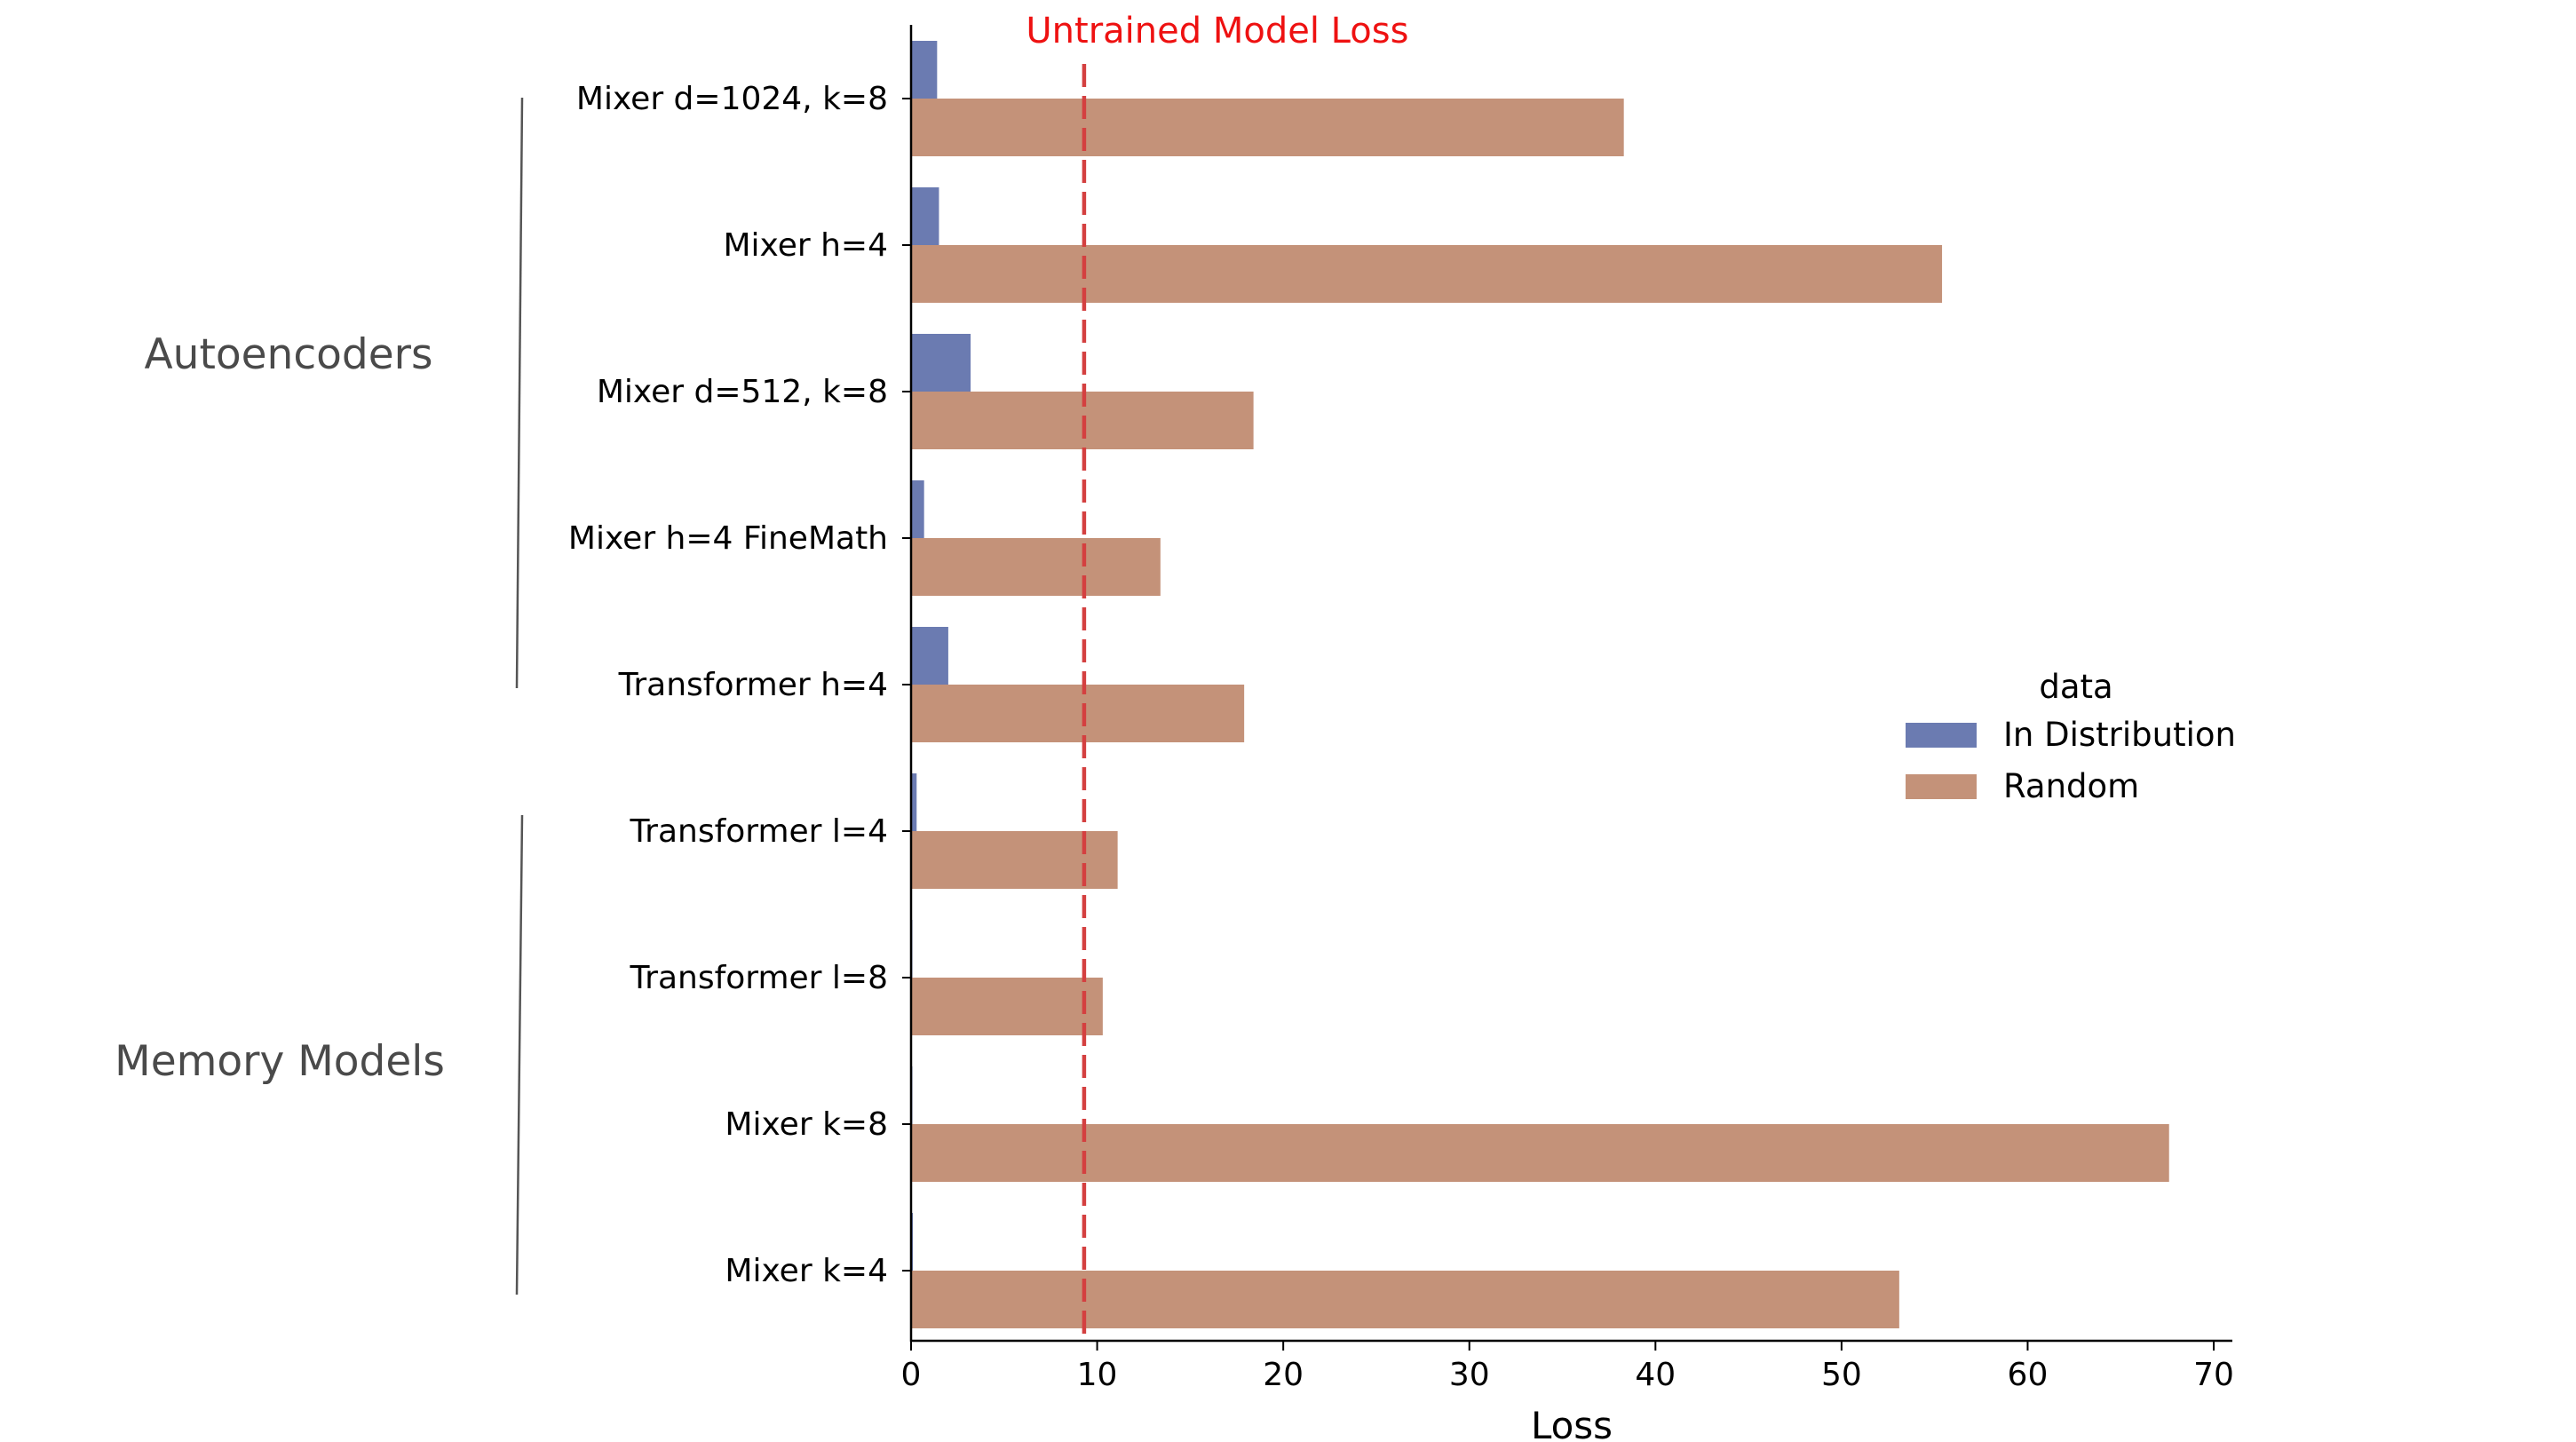  I want to click on group-label: Memory Models, so click(280, 1061).